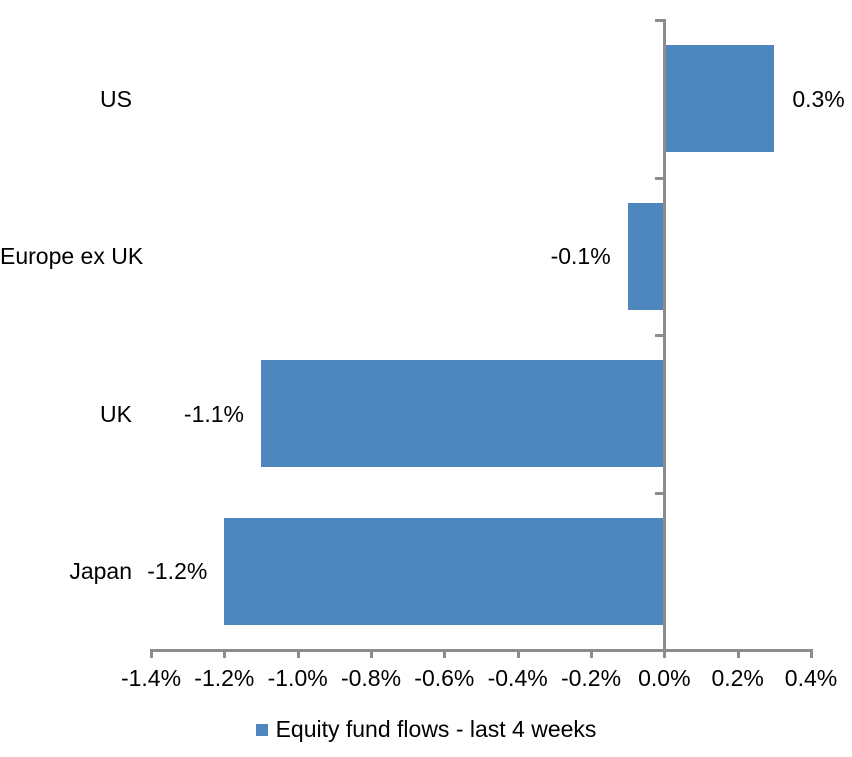 The image size is (852, 757). I want to click on bar-europe-ex-uk, so click(646, 256).